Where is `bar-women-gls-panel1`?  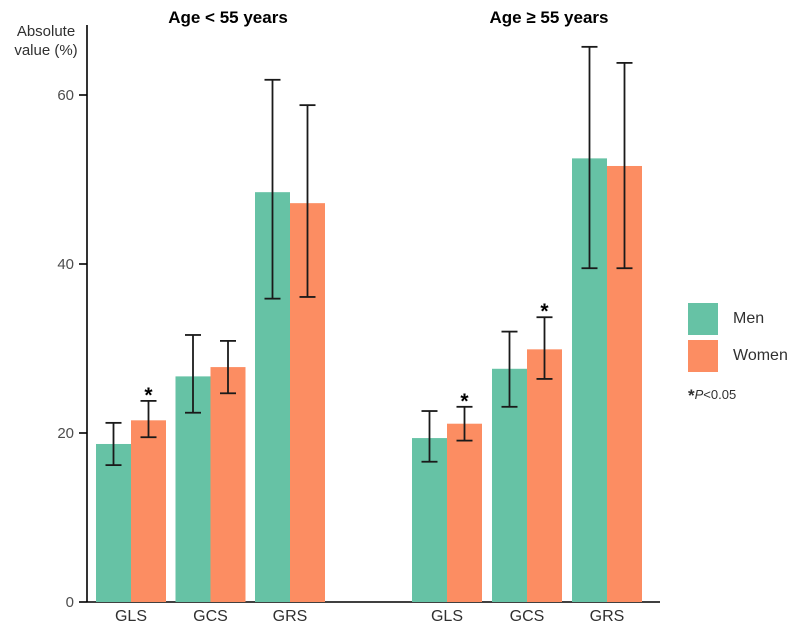
bar-women-gls-panel1 is located at coordinates (148, 511).